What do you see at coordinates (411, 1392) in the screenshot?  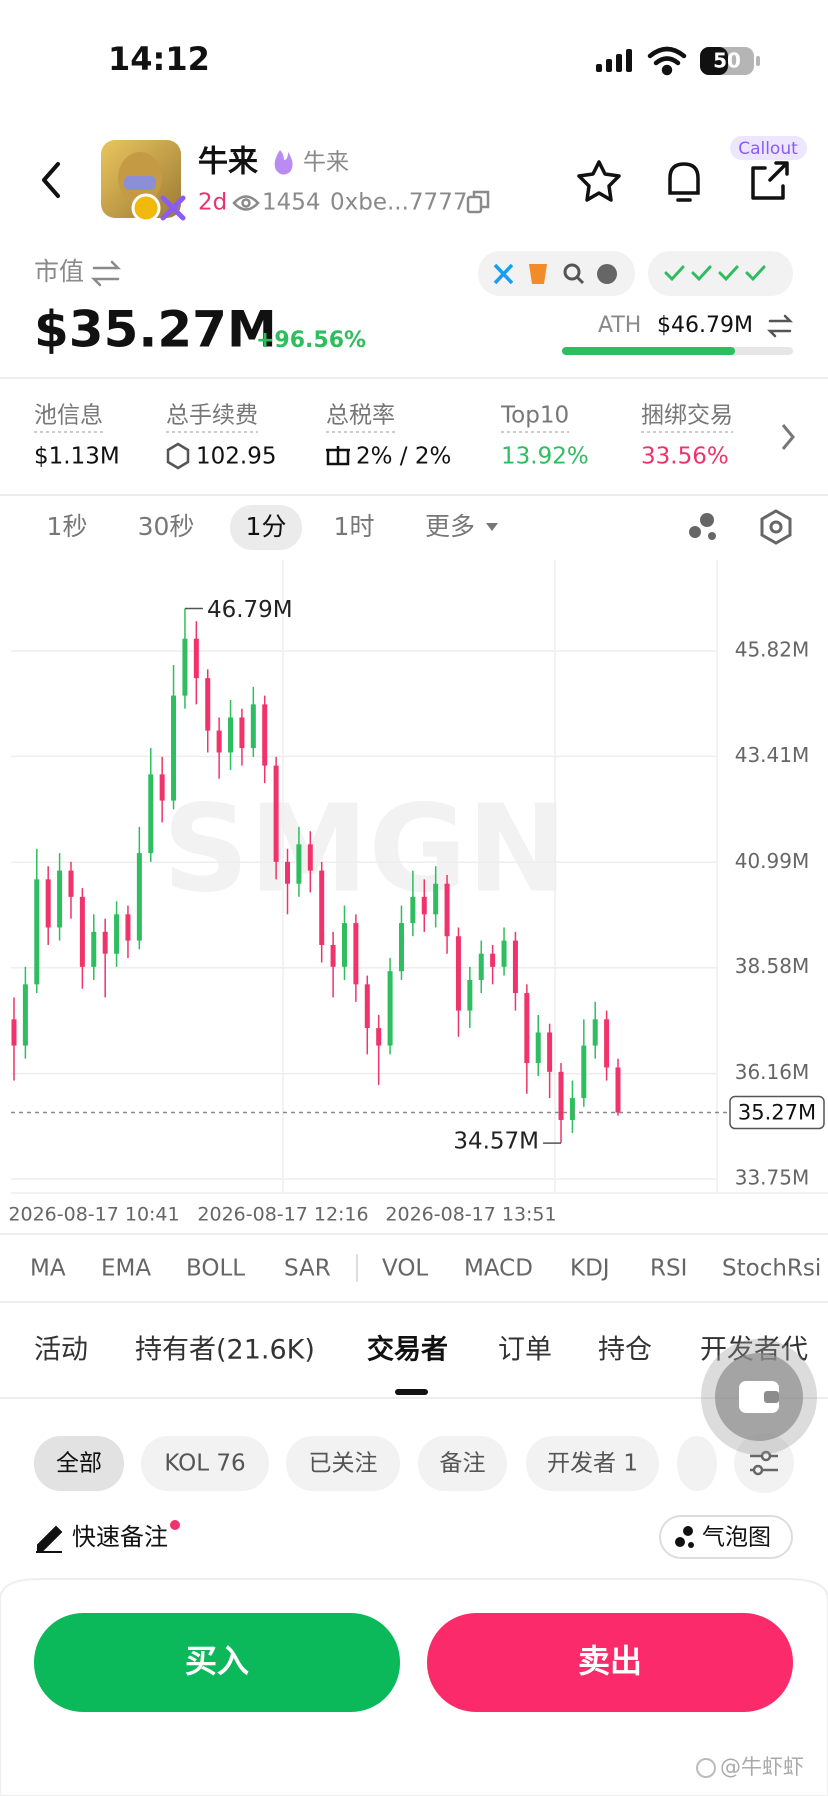 I see `tab-indicator` at bounding box center [411, 1392].